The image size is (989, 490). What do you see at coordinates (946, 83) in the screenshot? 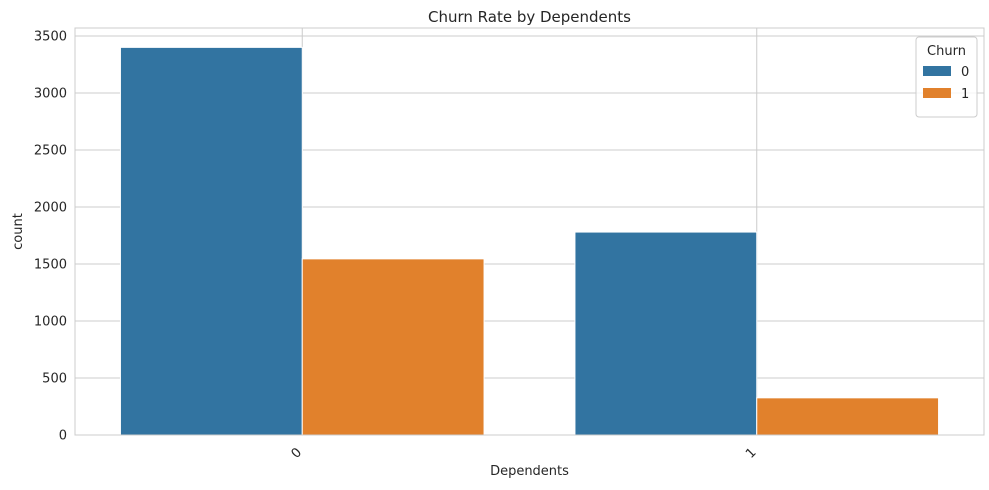
I see `legend-items: 01` at bounding box center [946, 83].